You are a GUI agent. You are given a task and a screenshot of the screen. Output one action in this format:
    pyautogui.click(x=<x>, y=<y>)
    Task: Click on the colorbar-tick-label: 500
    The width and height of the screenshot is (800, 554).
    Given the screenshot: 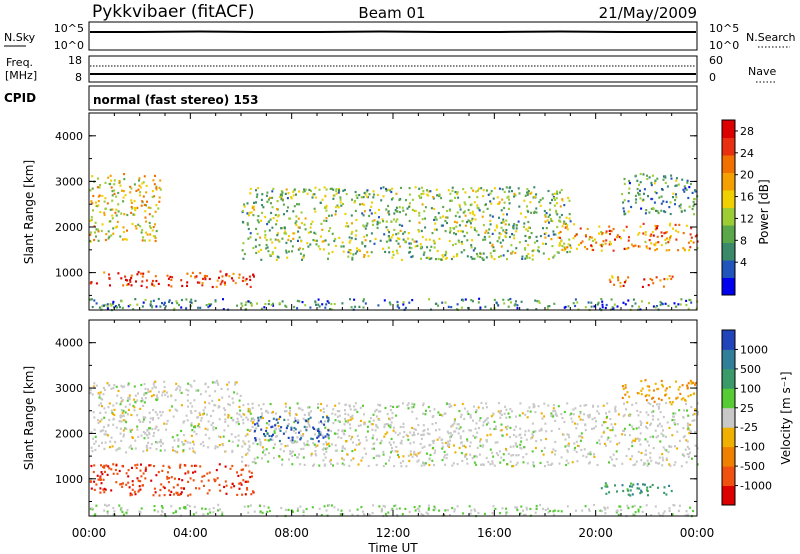 What is the action you would take?
    pyautogui.click(x=750, y=369)
    